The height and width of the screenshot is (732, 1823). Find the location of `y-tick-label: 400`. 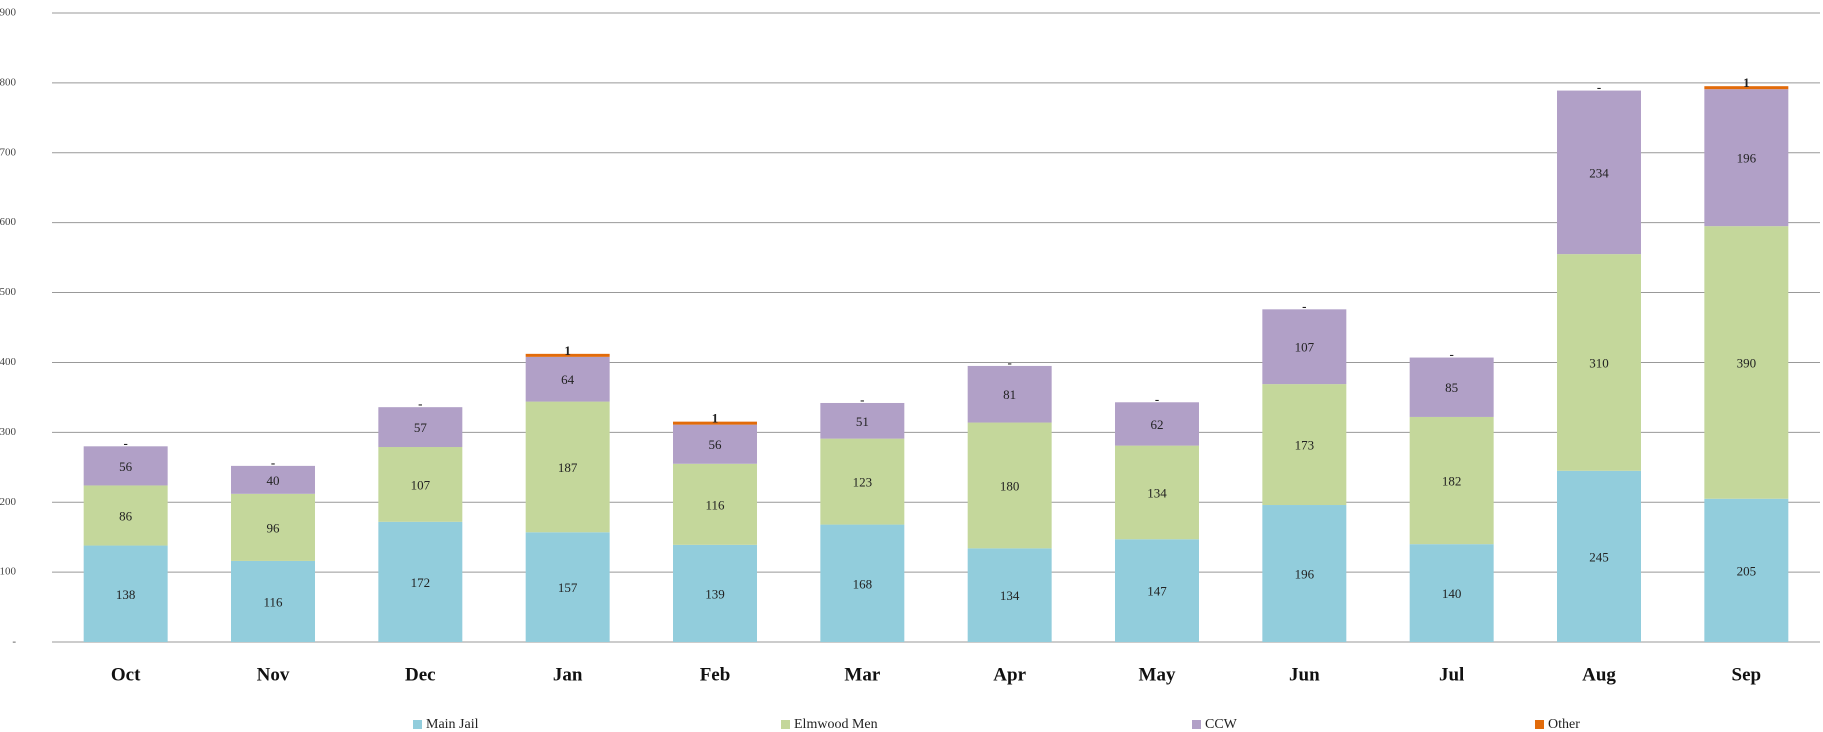

y-tick-label: 400 is located at coordinates (8, 362).